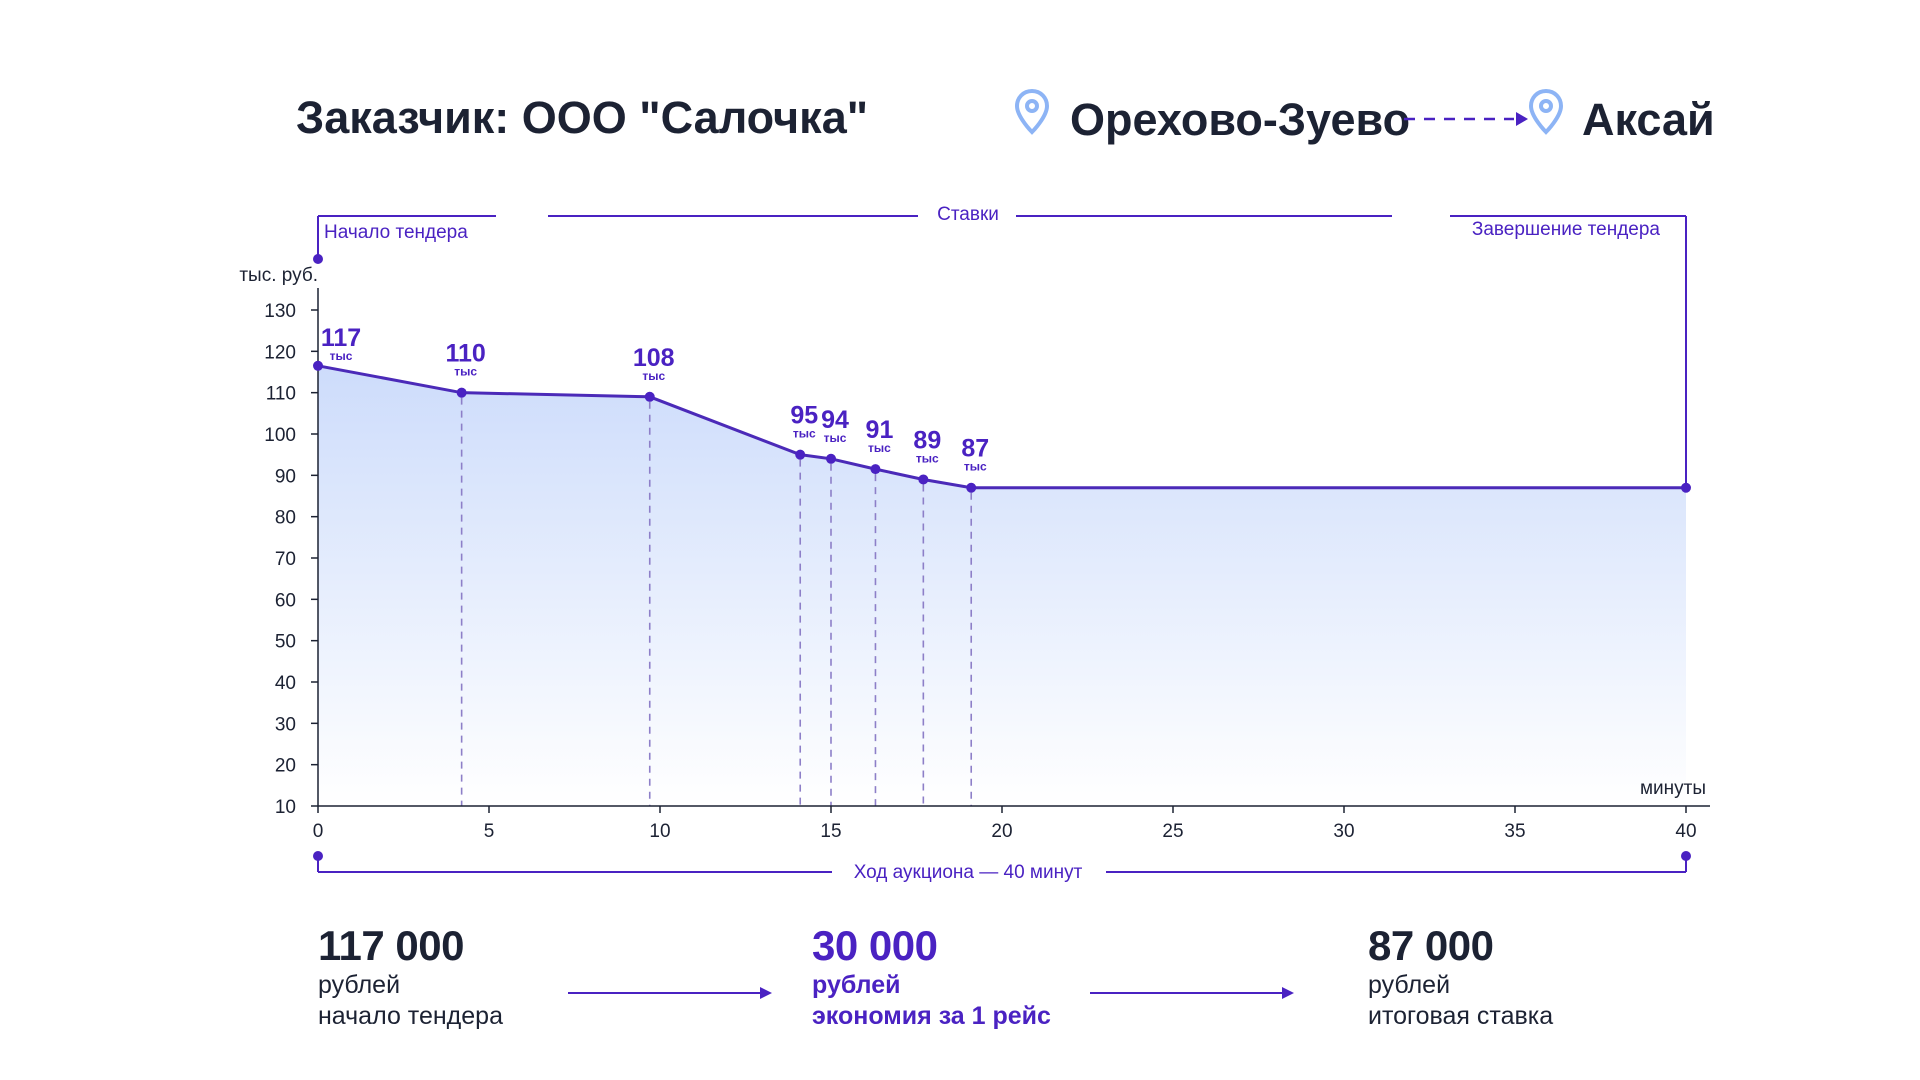 This screenshot has width=1920, height=1080. Describe the element at coordinates (285, 476) in the screenshot. I see `y-tick-label: 90` at that location.